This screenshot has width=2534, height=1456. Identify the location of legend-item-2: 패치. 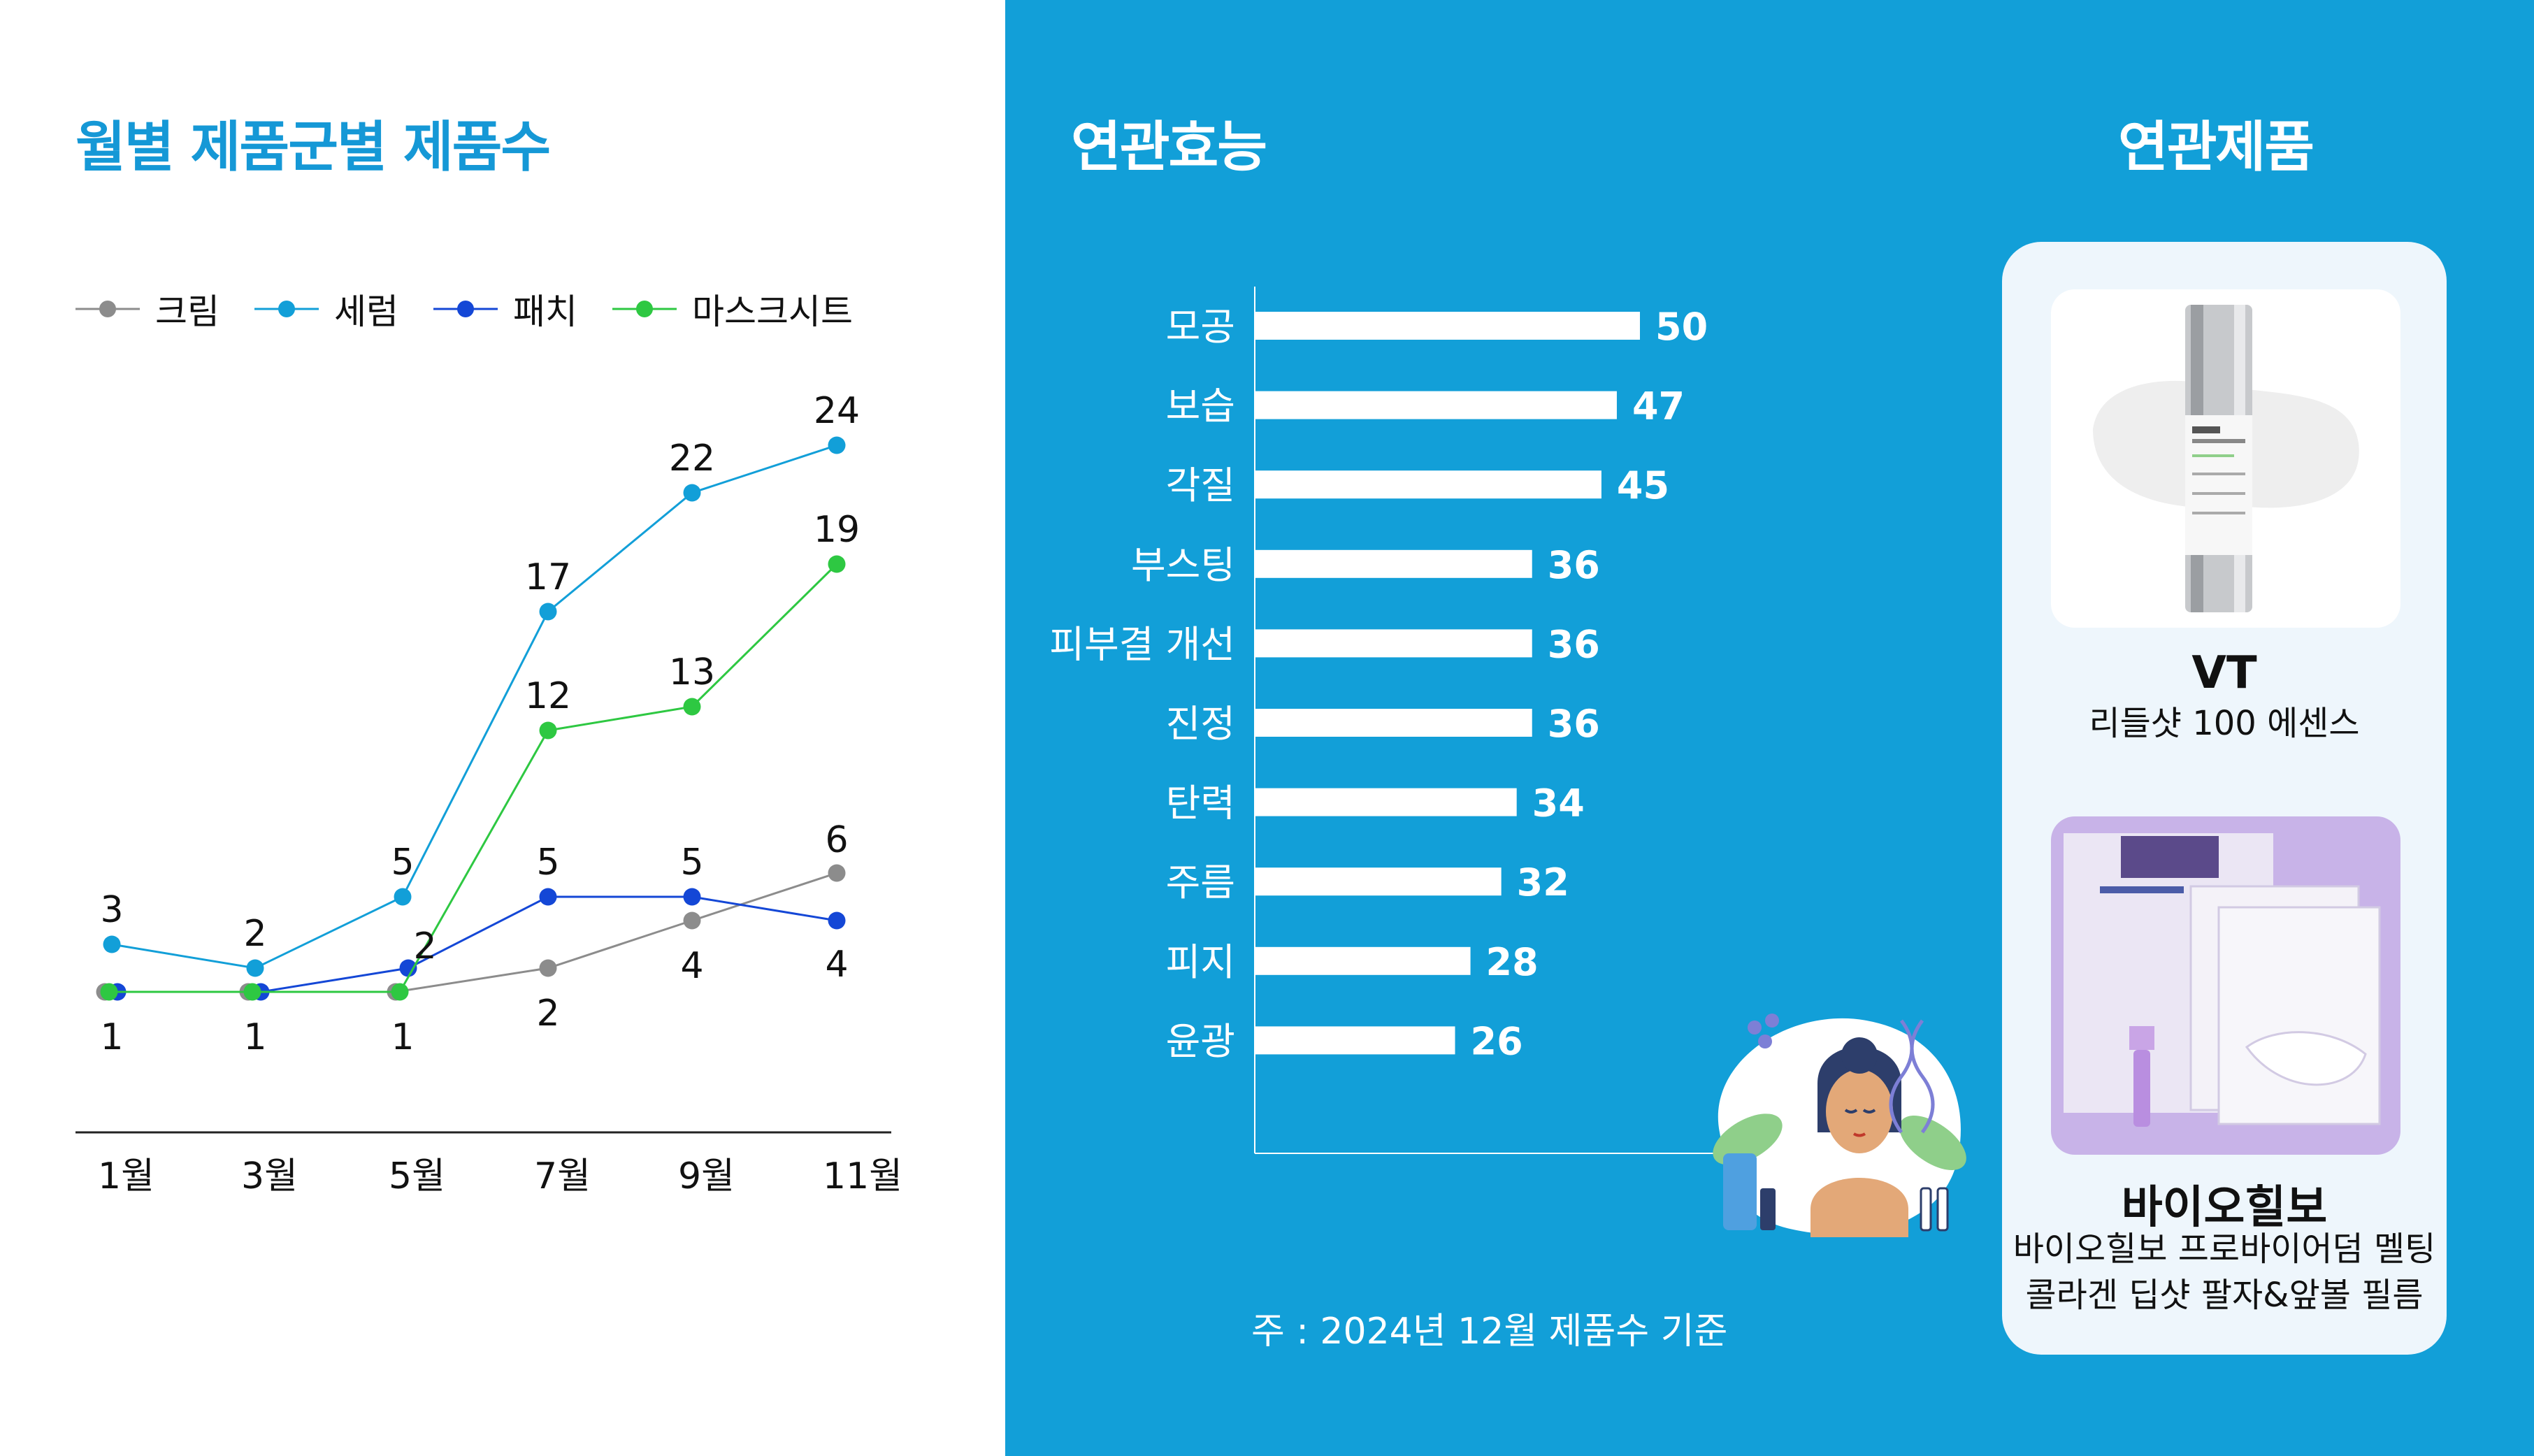
(505, 309).